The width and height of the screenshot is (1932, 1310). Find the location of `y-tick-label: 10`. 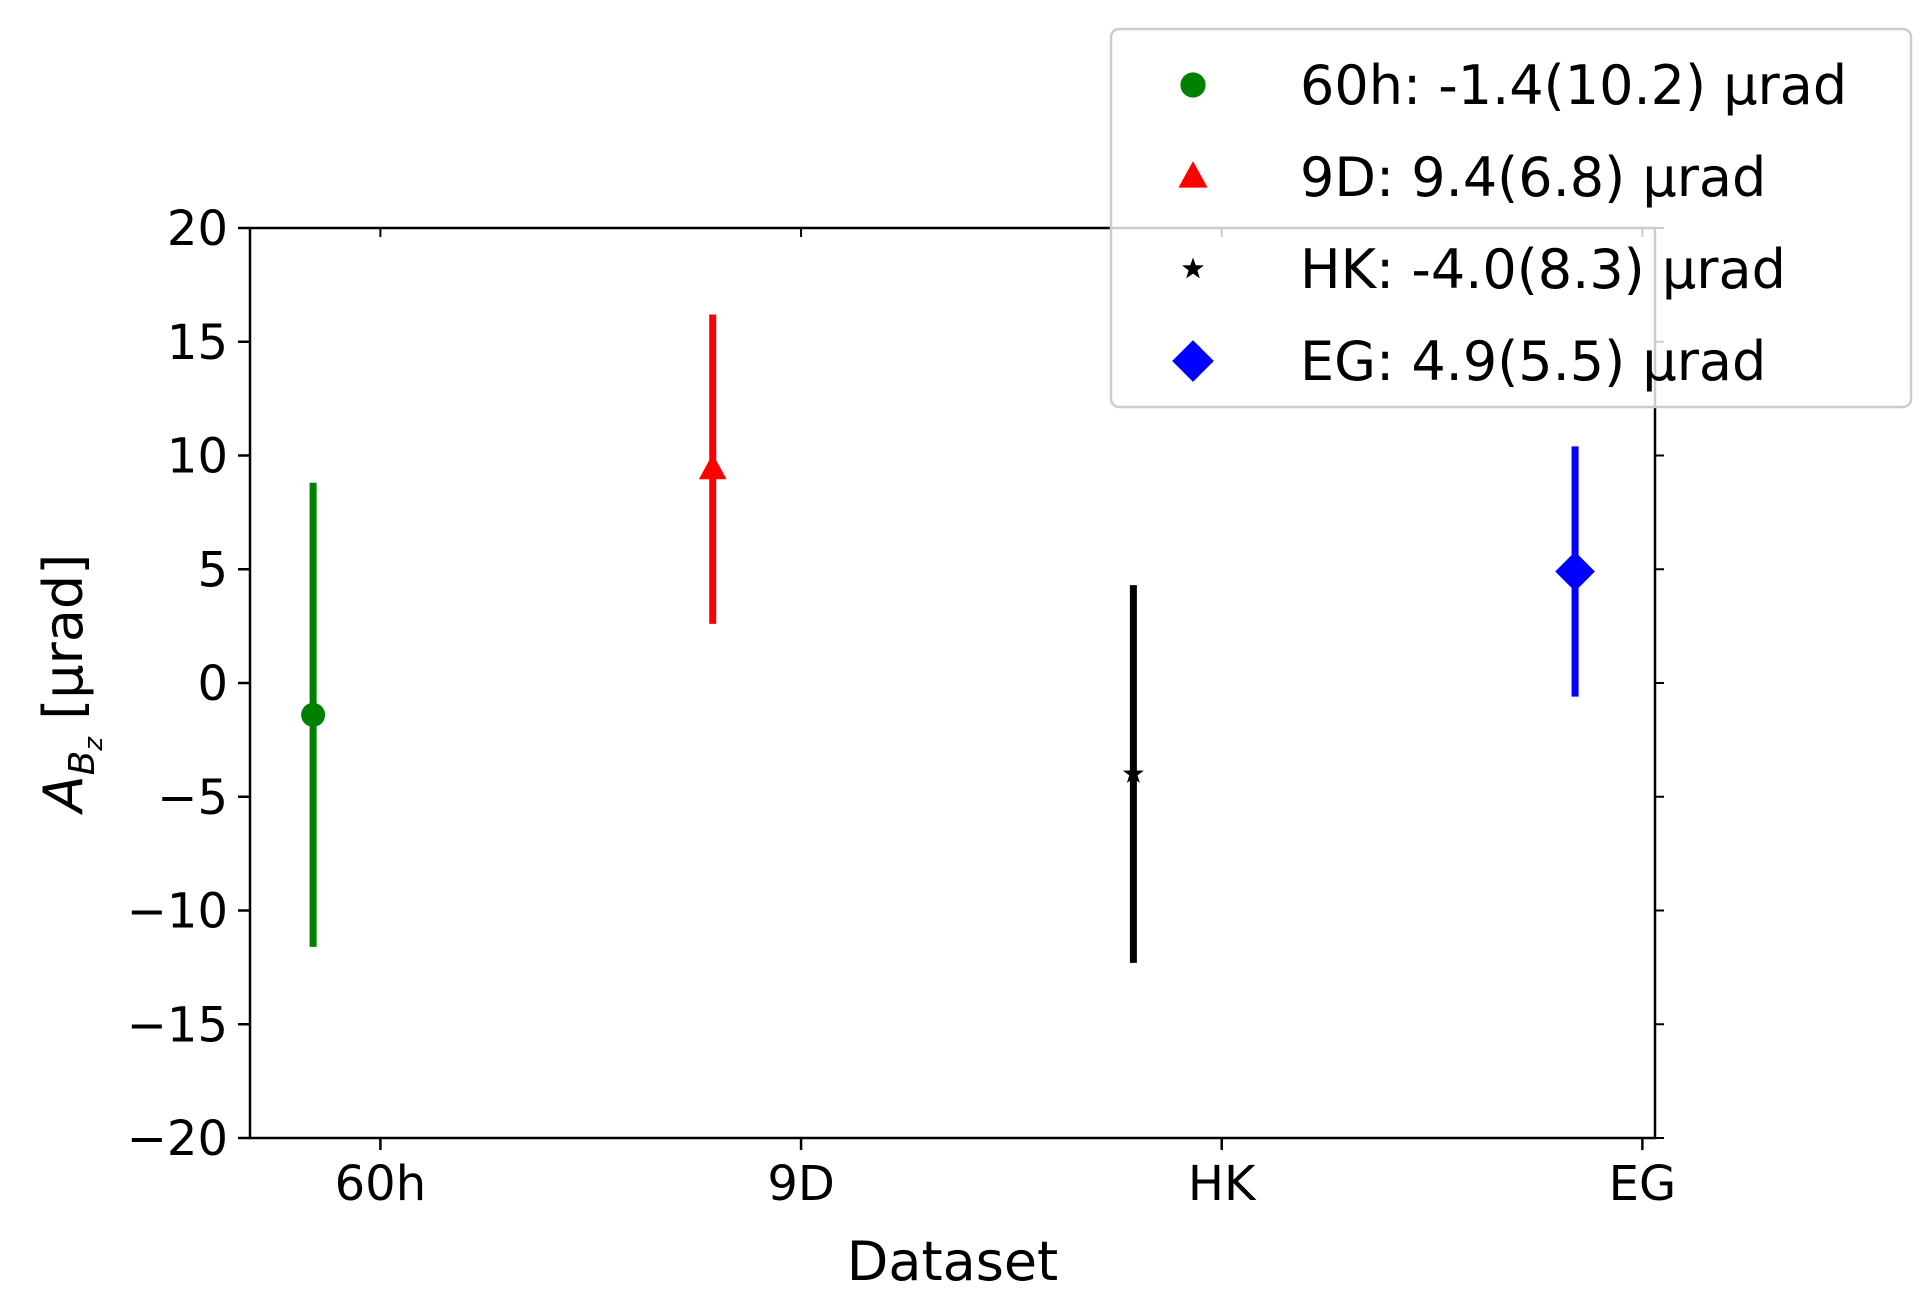

y-tick-label: 10 is located at coordinates (197, 457).